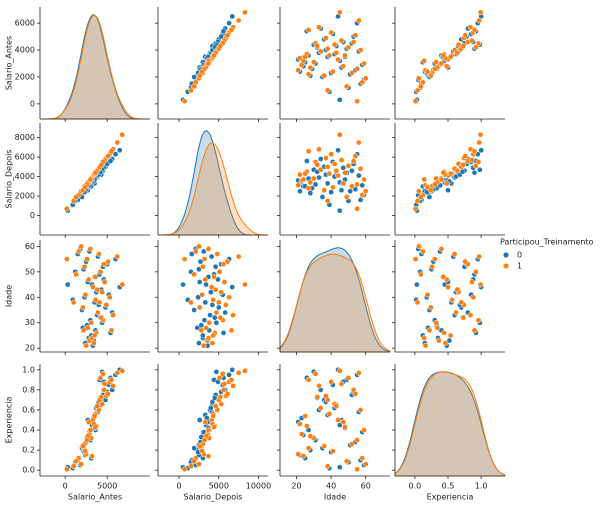 The image size is (600, 507). I want to click on y-tick-label: 6000, so click(25, 157).